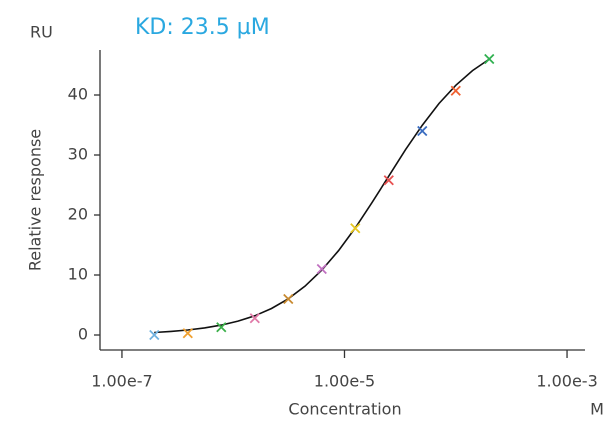 The width and height of the screenshot is (608, 422). What do you see at coordinates (344, 409) in the screenshot?
I see `x-axis-label: Concentration` at bounding box center [344, 409].